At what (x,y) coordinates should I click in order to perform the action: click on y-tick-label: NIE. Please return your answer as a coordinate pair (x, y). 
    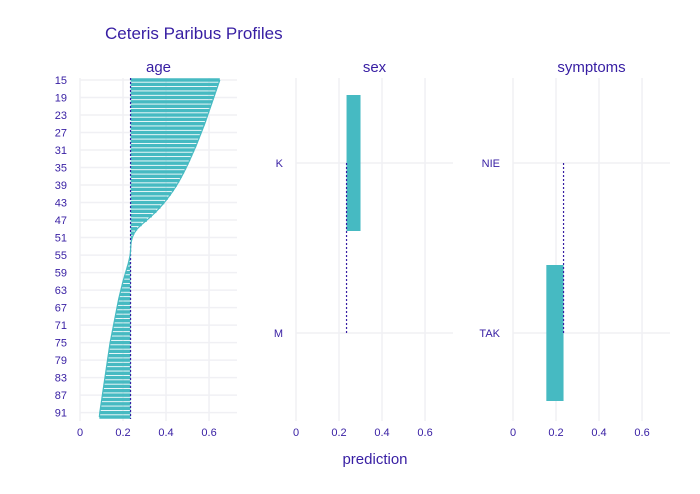
    Looking at the image, I should click on (491, 164).